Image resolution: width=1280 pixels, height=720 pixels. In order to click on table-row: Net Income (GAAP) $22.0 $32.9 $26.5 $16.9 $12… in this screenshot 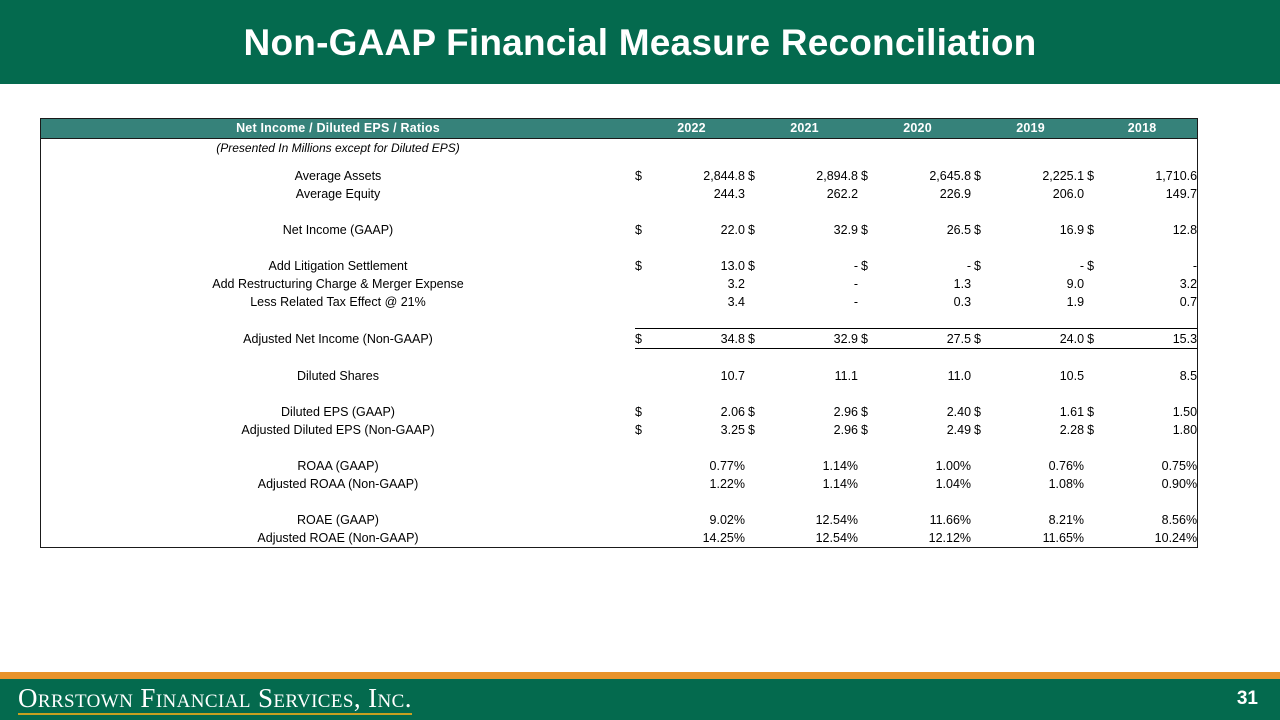, I will do `click(619, 230)`.